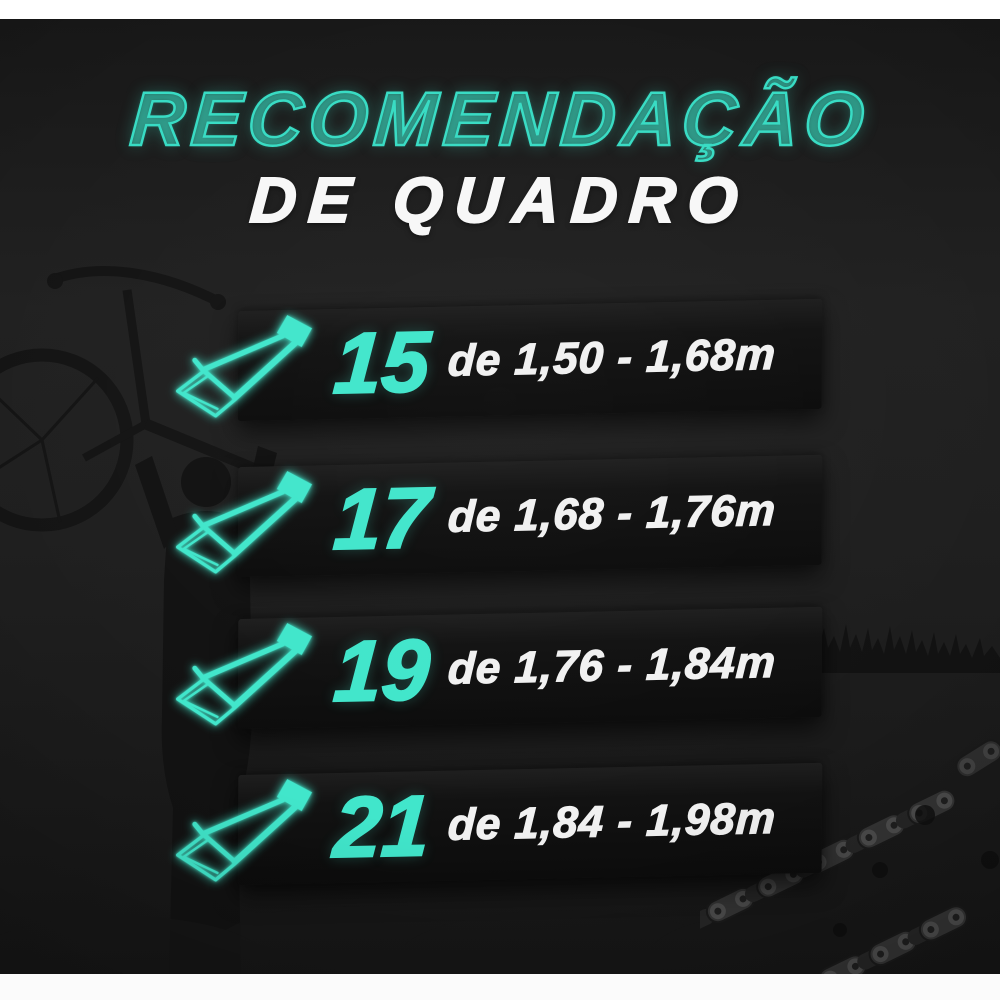 This screenshot has height=1000, width=1000. Describe the element at coordinates (612, 513) in the screenshot. I see `height-range-value: de 1,68 - 1,76m` at that location.